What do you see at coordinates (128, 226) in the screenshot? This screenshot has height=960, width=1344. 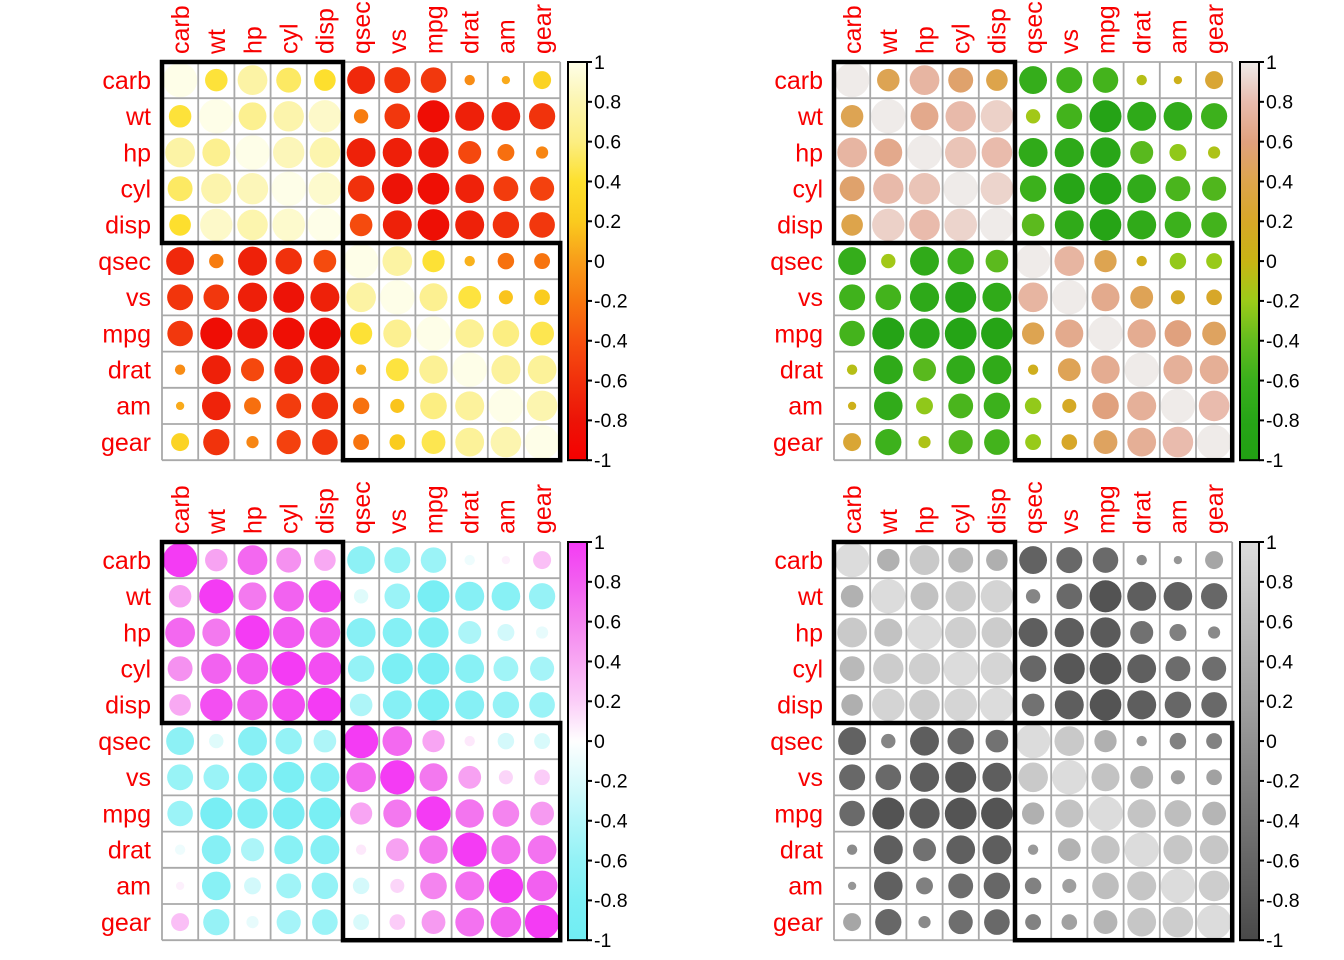 I see `row-label-disp: disp` at bounding box center [128, 226].